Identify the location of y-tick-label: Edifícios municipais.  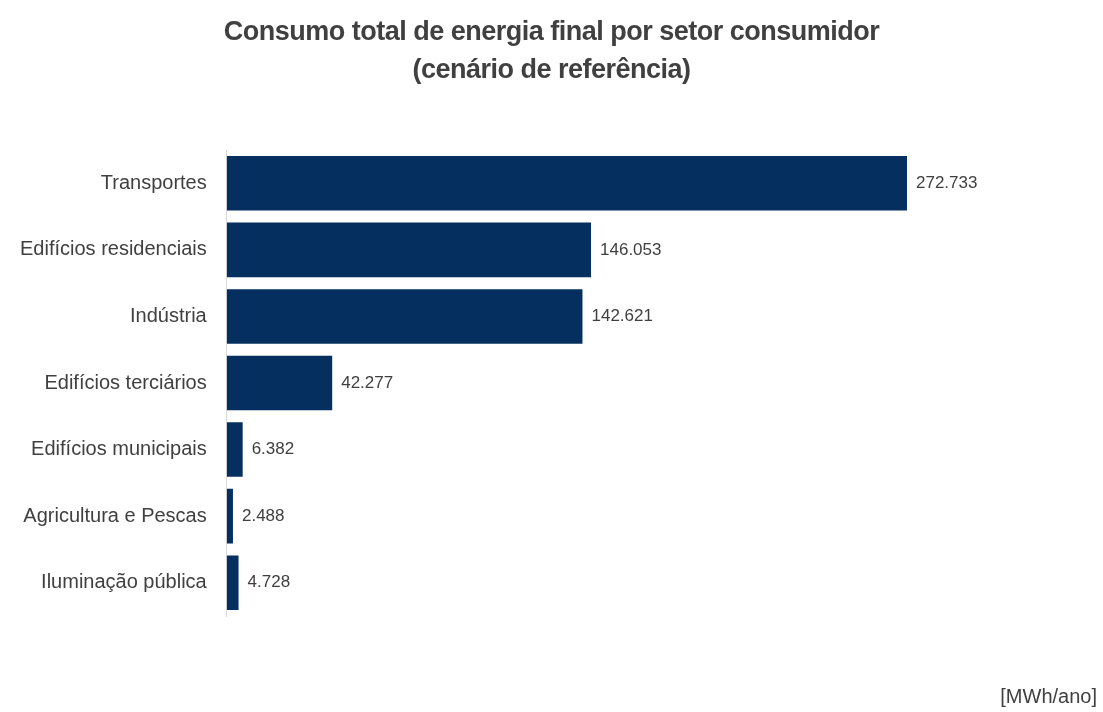
(119, 448).